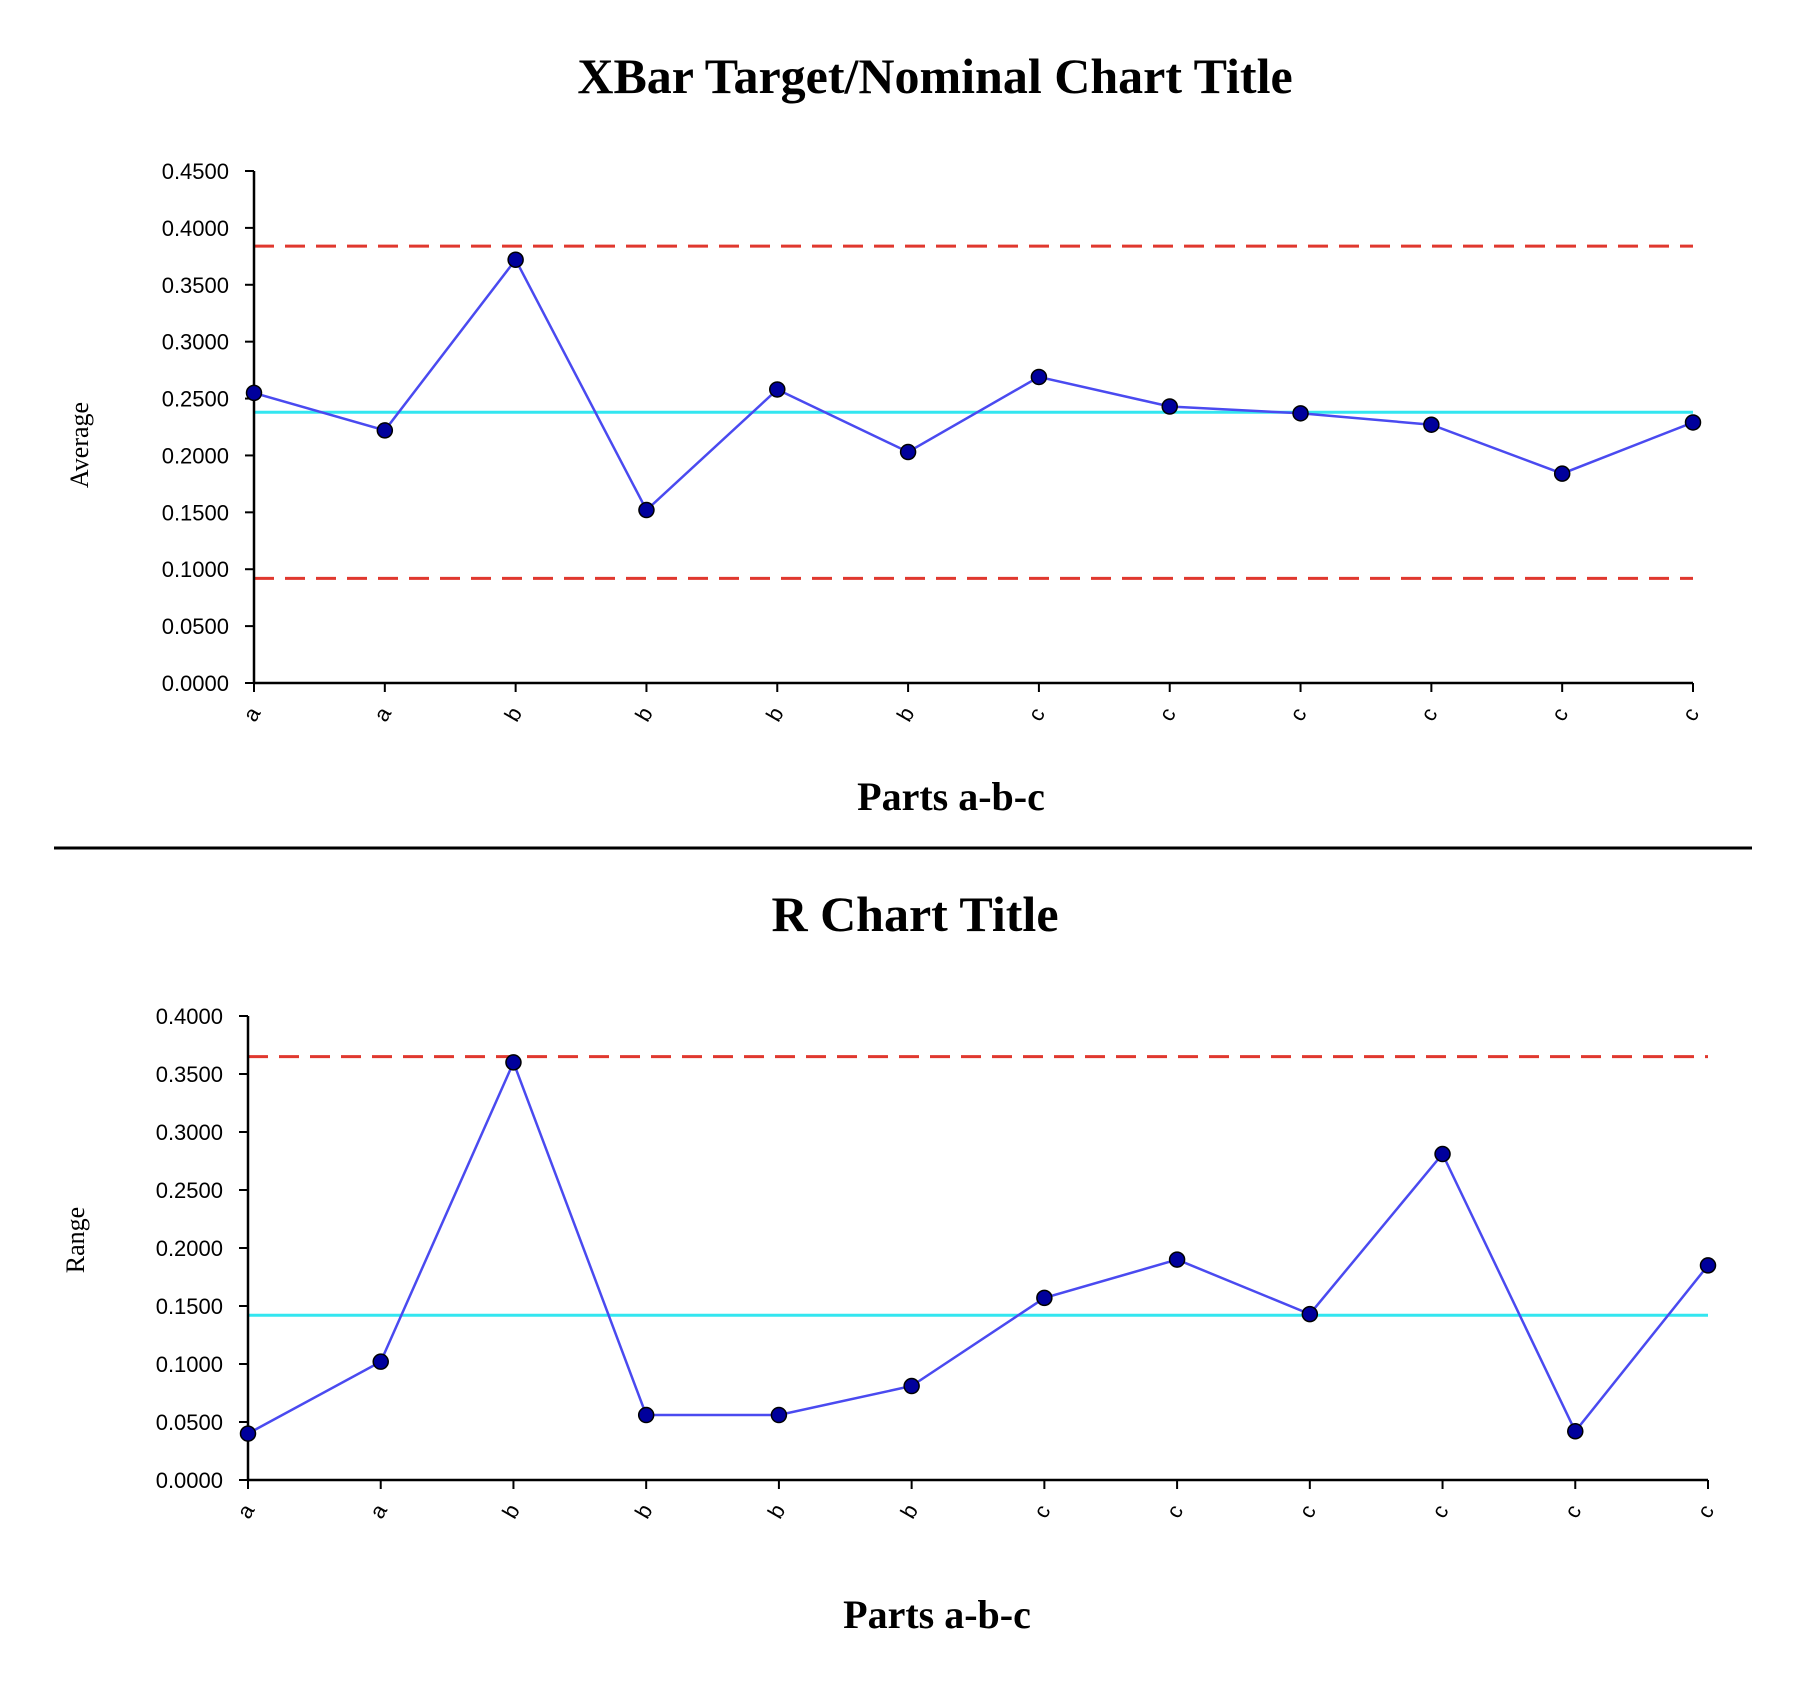 This screenshot has width=1803, height=1687. What do you see at coordinates (189, 1422) in the screenshot?
I see `r-y-tick-label: 0.0500` at bounding box center [189, 1422].